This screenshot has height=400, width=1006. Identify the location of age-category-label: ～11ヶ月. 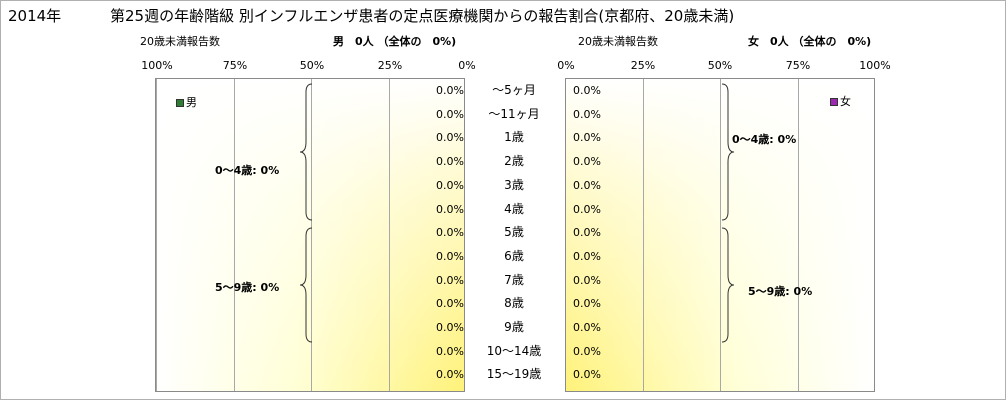
(514, 113).